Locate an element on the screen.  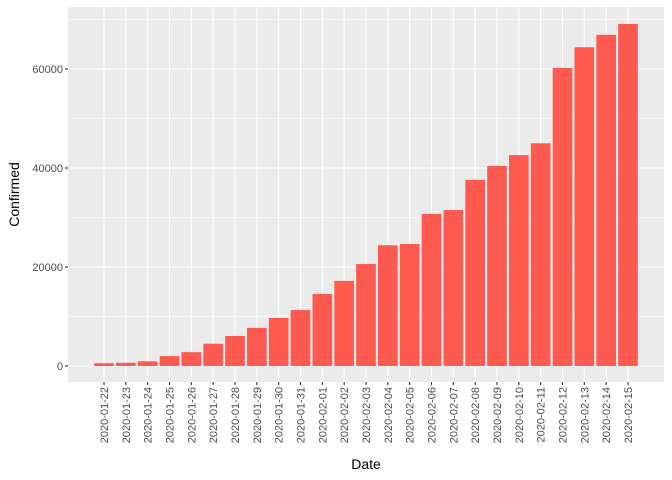
x-tick-label: 2020-02-07 is located at coordinates (454, 415).